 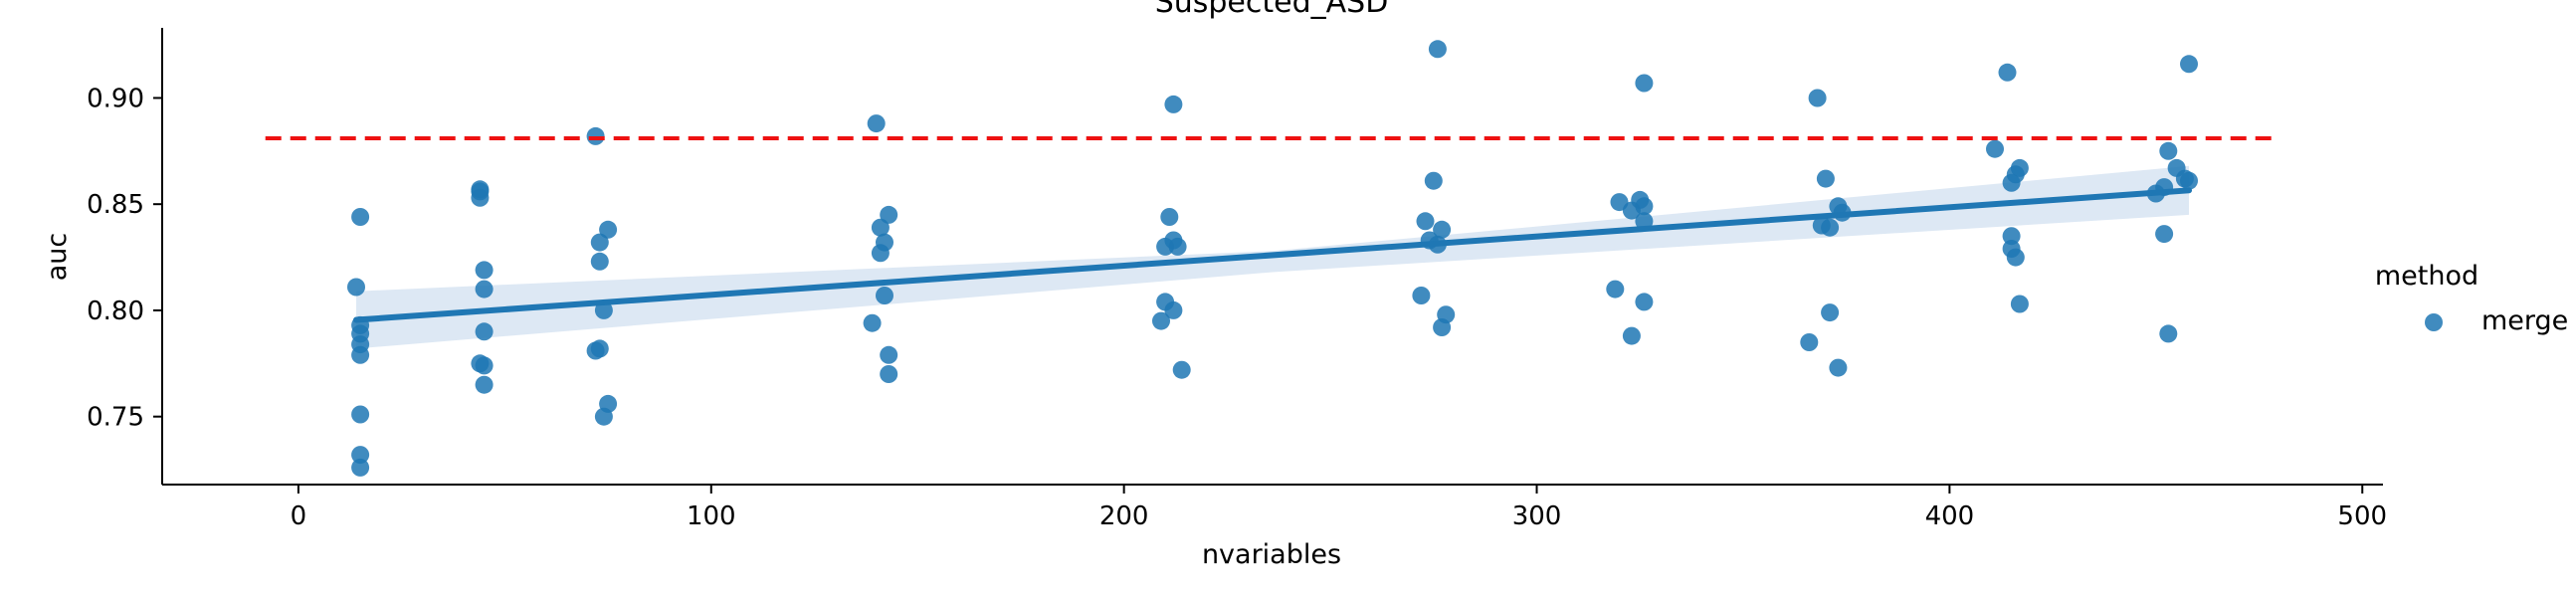 I want to click on x-tick-label: 300, so click(x=1537, y=516).